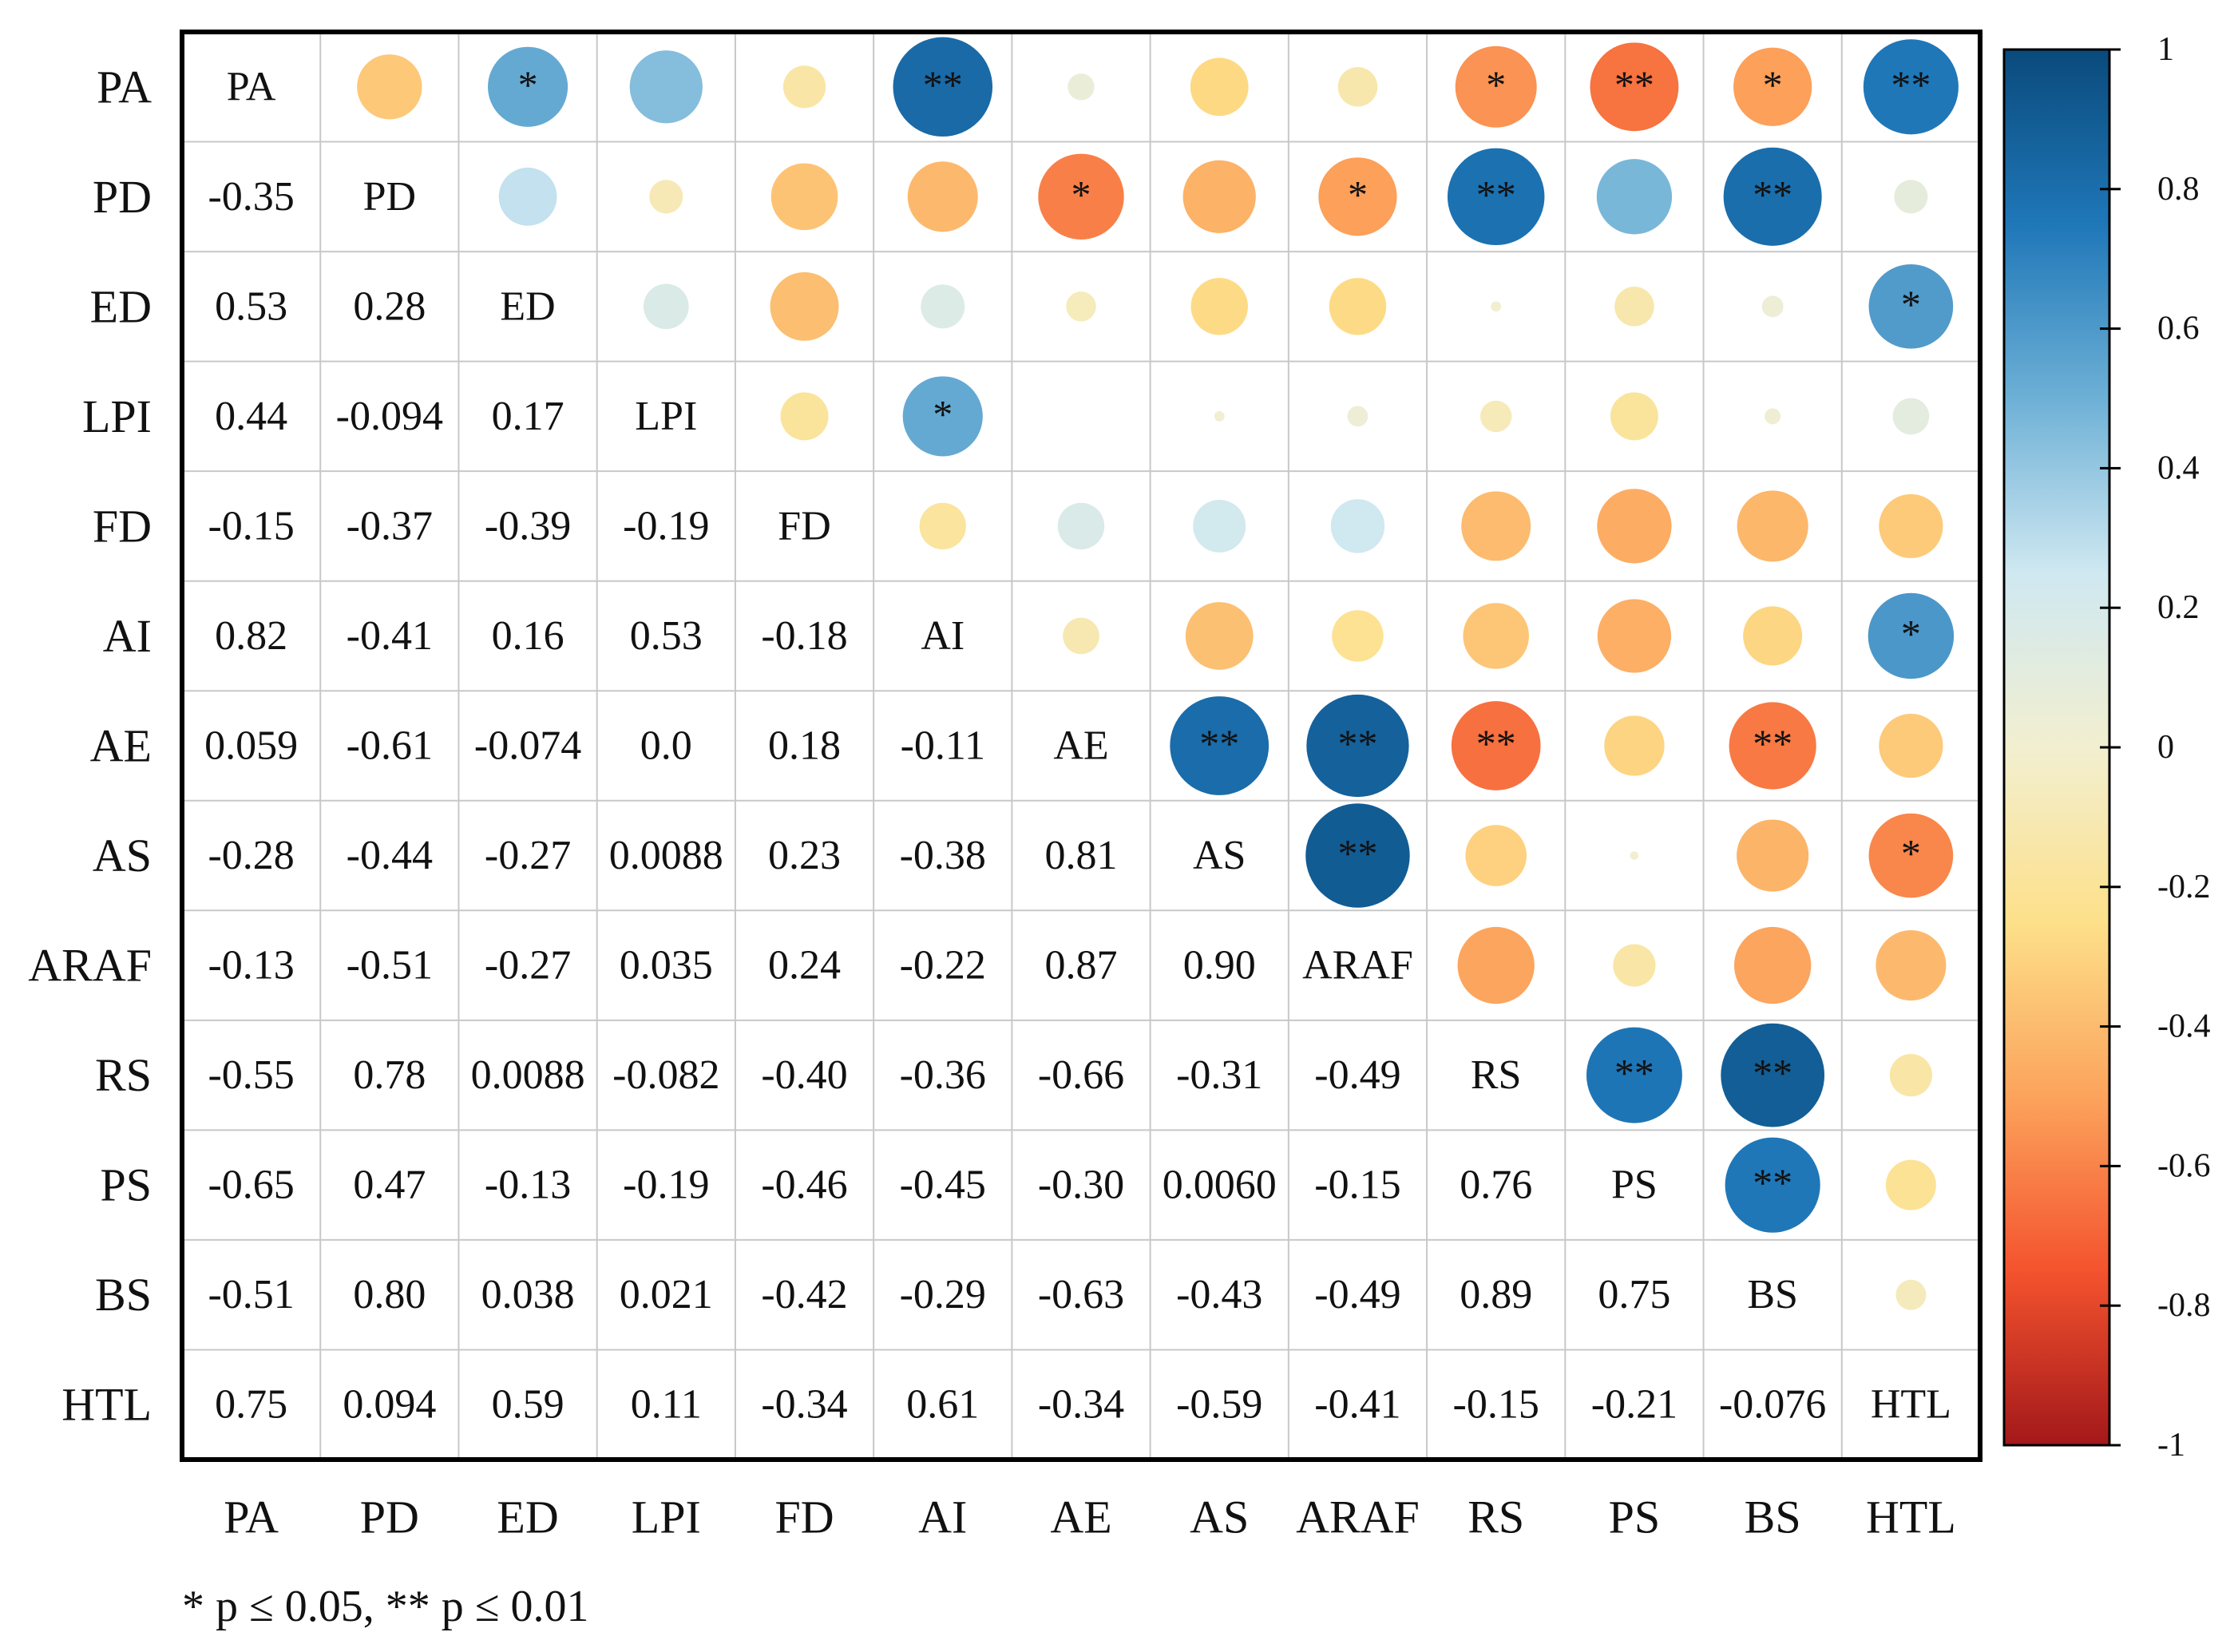 This screenshot has height=1652, width=2238. What do you see at coordinates (666, 416) in the screenshot?
I see `diagonal-label: LPI` at bounding box center [666, 416].